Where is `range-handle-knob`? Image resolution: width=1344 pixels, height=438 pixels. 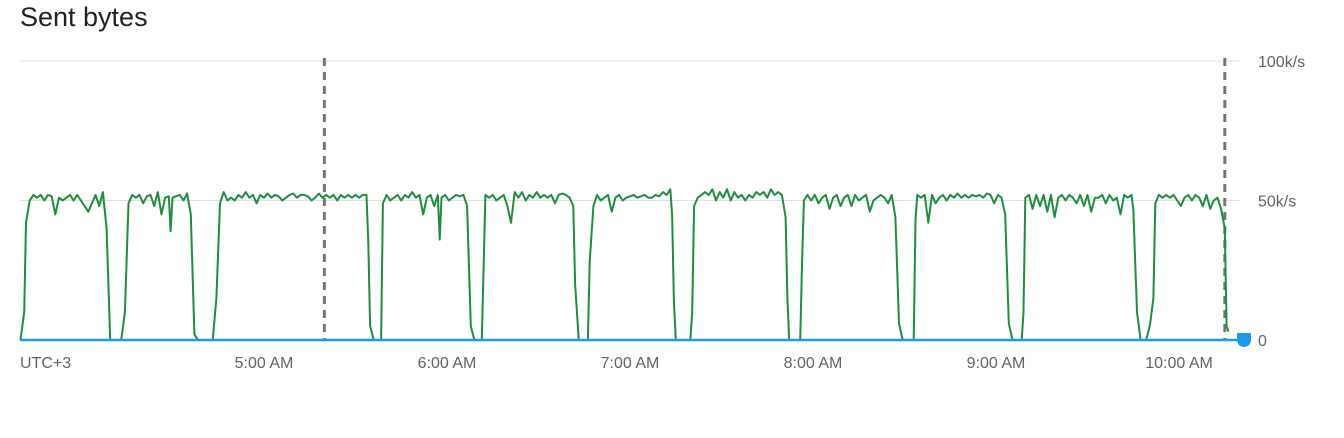
range-handle-knob is located at coordinates (1244, 340).